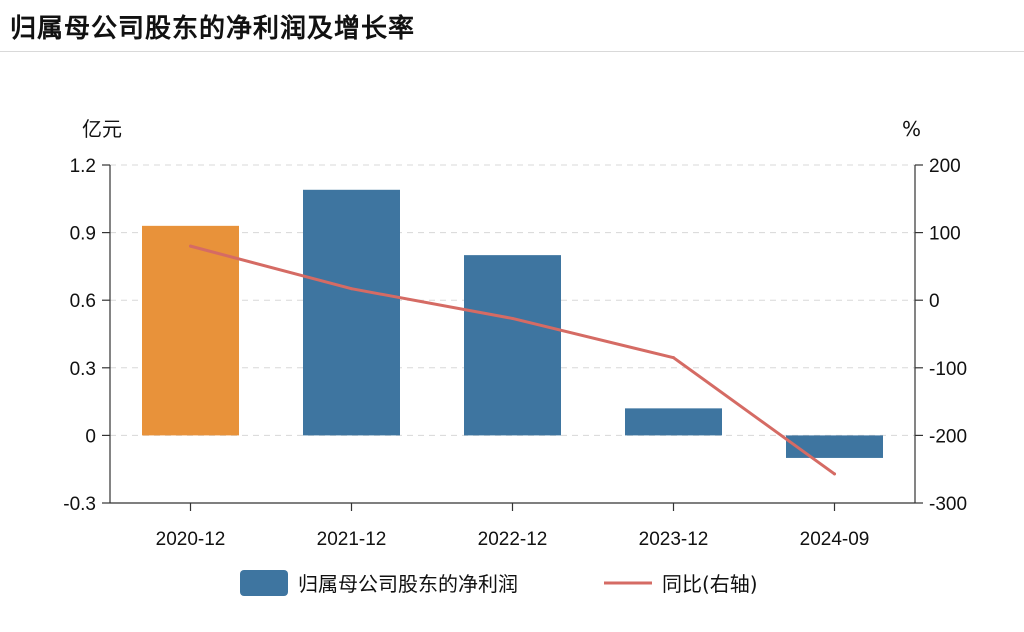 This screenshot has height=632, width=1024. I want to click on legend-label-yoy: 同比(右轴), so click(710, 584).